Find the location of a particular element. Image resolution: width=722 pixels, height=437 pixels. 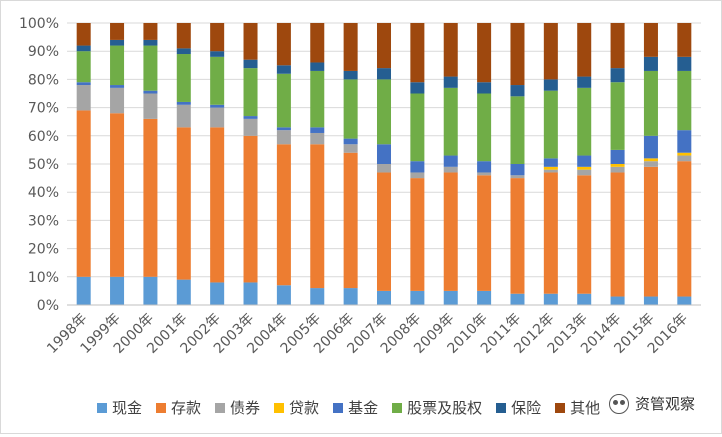

legend-item: 其他 is located at coordinates (577, 407).